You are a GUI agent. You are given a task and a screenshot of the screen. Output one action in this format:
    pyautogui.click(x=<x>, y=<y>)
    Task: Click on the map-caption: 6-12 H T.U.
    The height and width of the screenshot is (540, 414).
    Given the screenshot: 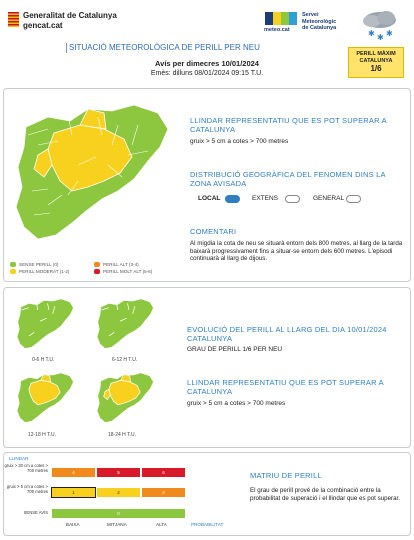 What is the action you would take?
    pyautogui.click(x=125, y=360)
    